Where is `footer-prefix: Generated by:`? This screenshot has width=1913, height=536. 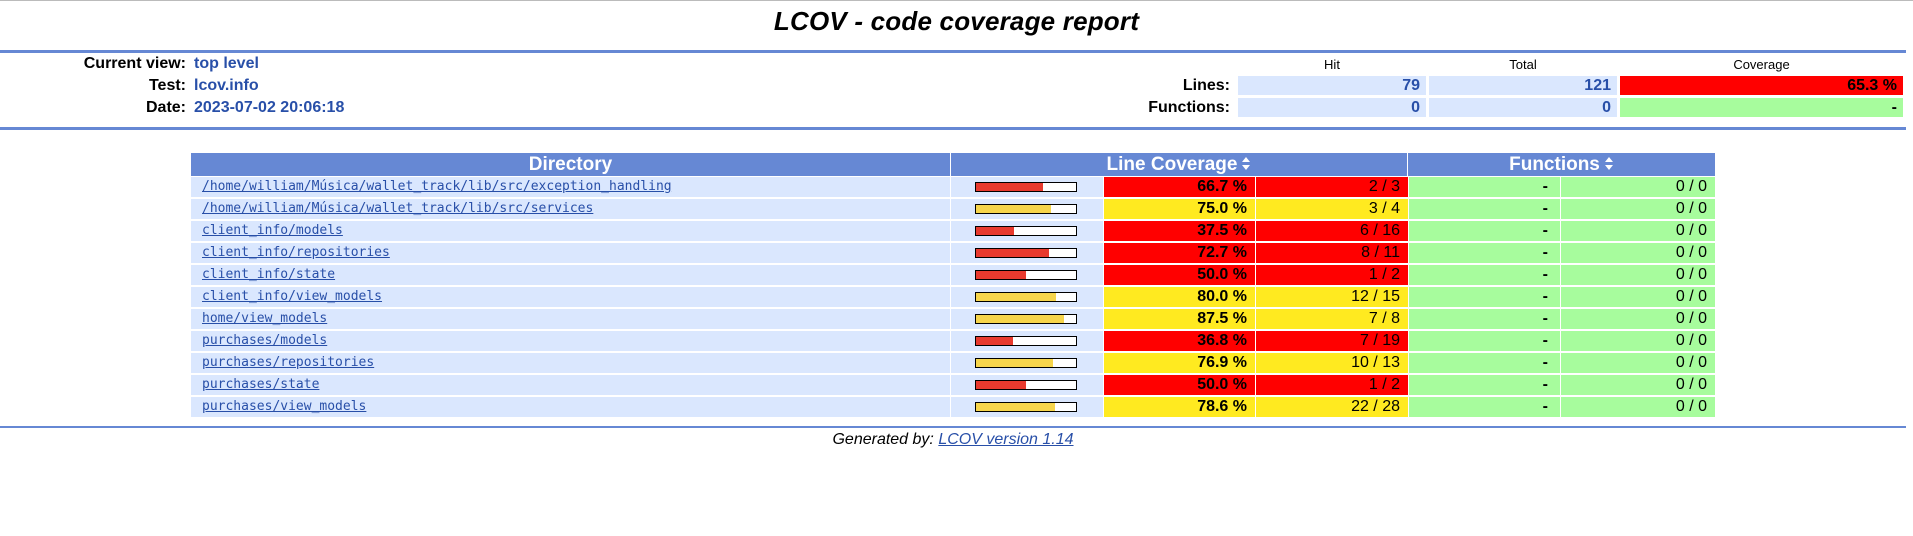
footer-prefix: Generated by: is located at coordinates (883, 439).